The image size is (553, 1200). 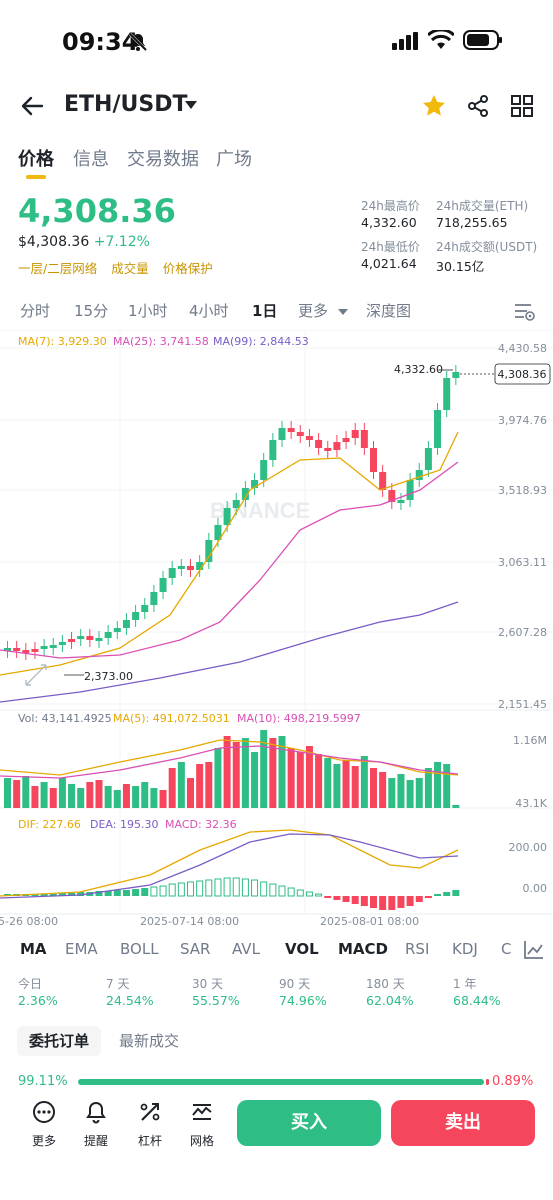 I want to click on ind-boll: BOLL, so click(x=139, y=949).